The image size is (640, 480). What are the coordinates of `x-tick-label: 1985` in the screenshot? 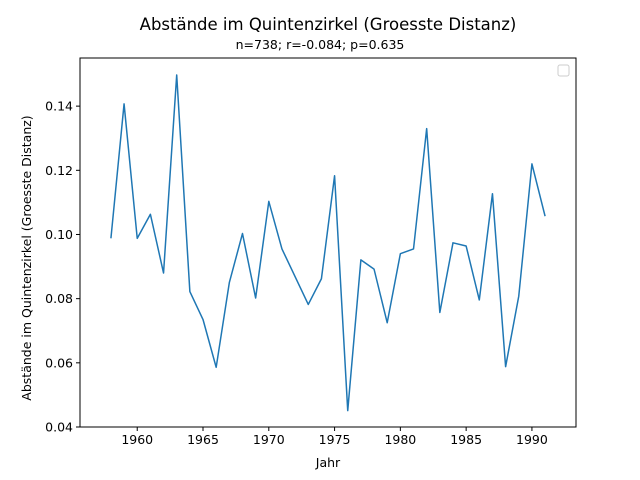 It's located at (466, 439).